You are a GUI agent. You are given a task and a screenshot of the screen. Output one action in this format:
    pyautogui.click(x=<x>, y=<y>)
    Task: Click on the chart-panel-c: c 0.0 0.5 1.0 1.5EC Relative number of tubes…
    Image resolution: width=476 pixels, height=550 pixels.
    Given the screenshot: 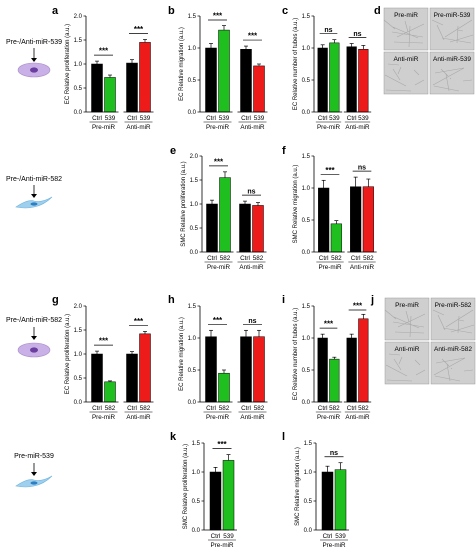 What is the action you would take?
    pyautogui.click(x=327, y=68)
    